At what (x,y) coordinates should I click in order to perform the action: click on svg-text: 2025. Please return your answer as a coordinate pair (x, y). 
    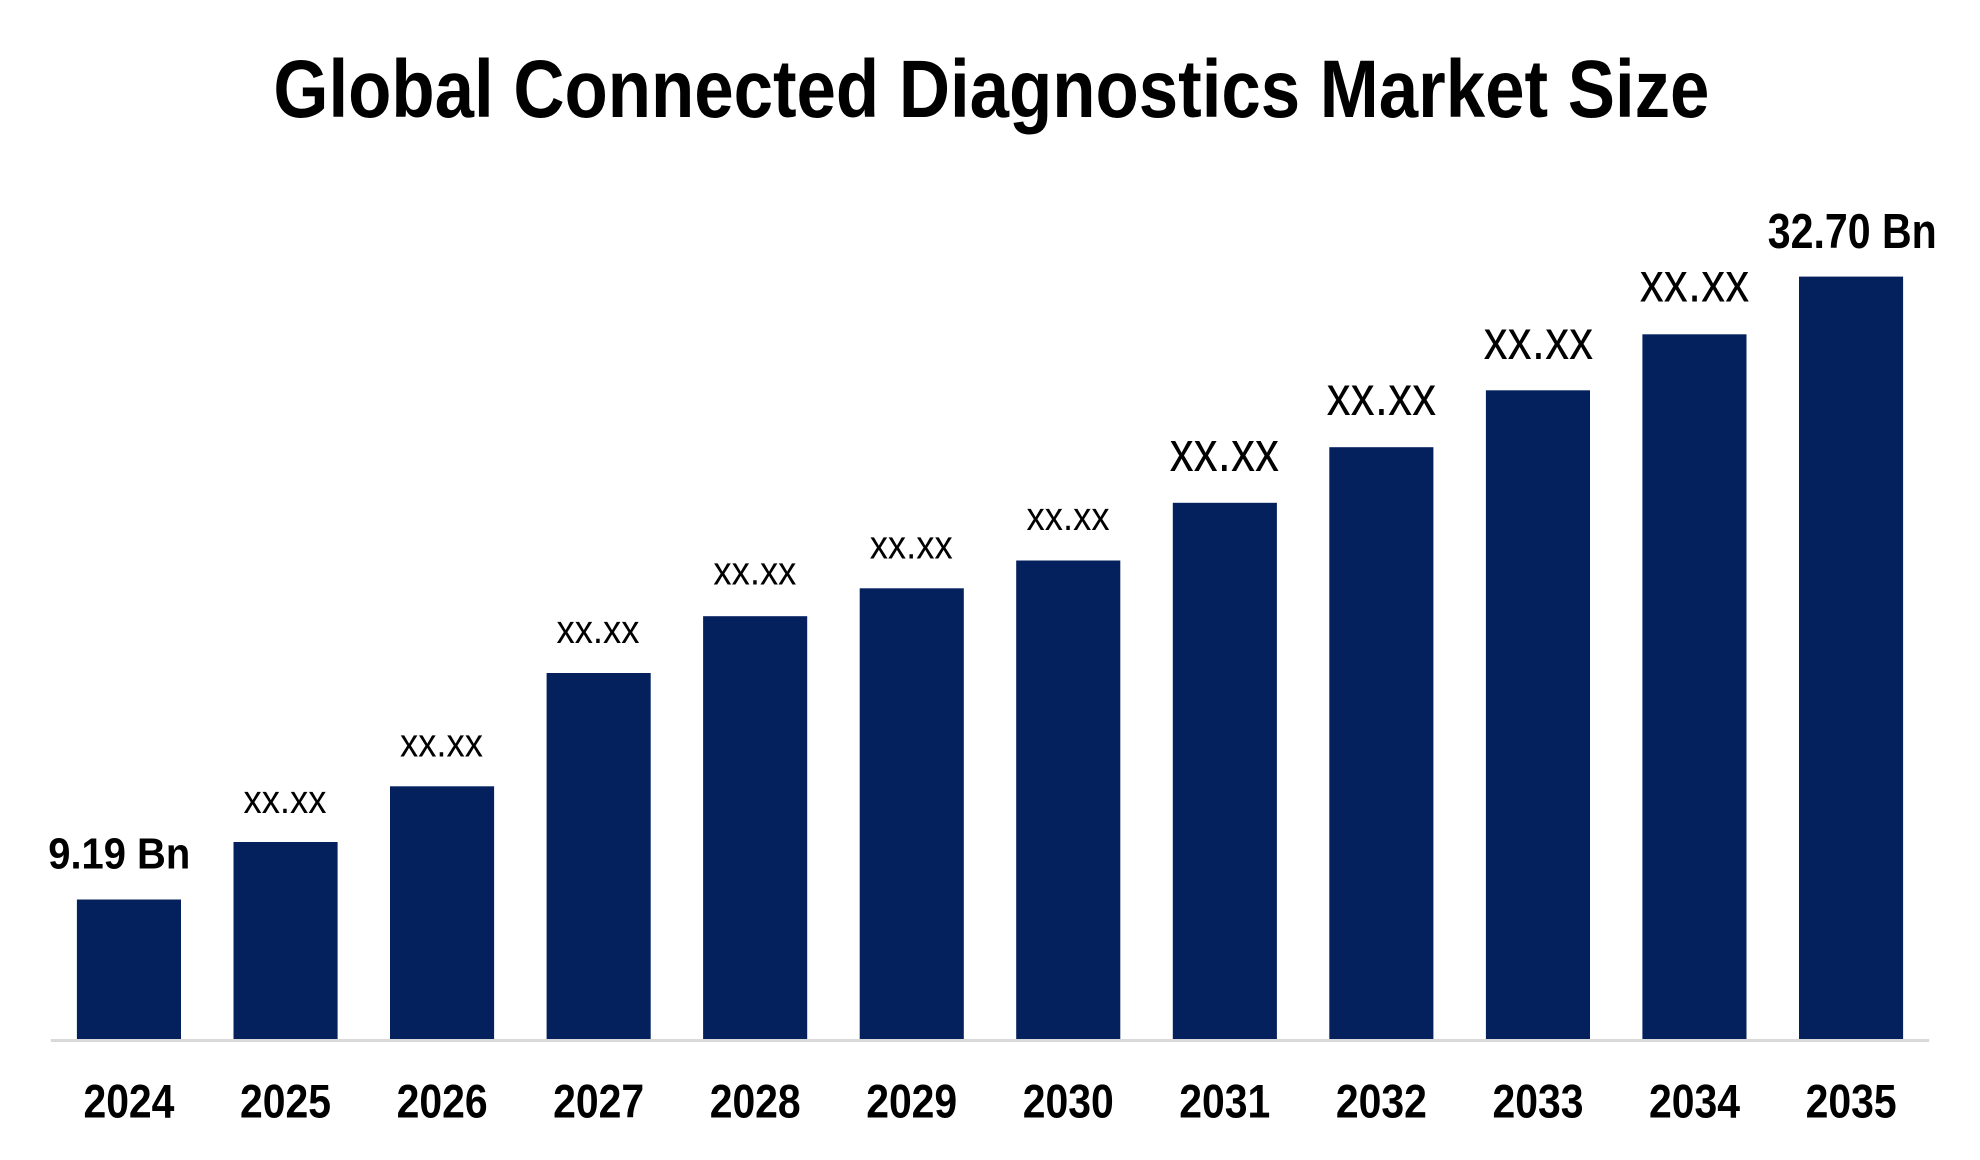
    Looking at the image, I should click on (285, 1101).